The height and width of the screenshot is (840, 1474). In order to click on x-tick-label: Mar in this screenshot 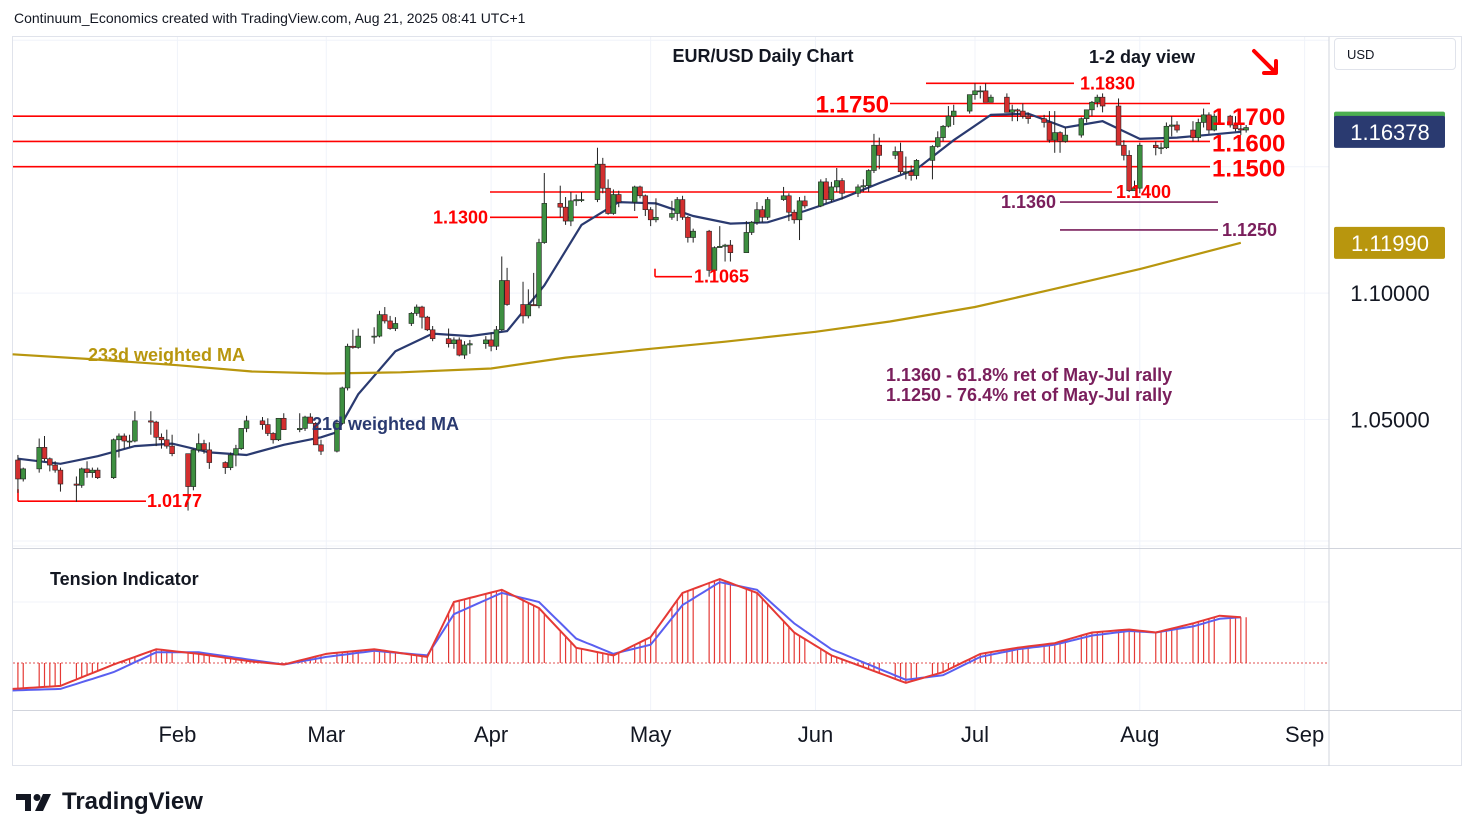, I will do `click(326, 734)`.